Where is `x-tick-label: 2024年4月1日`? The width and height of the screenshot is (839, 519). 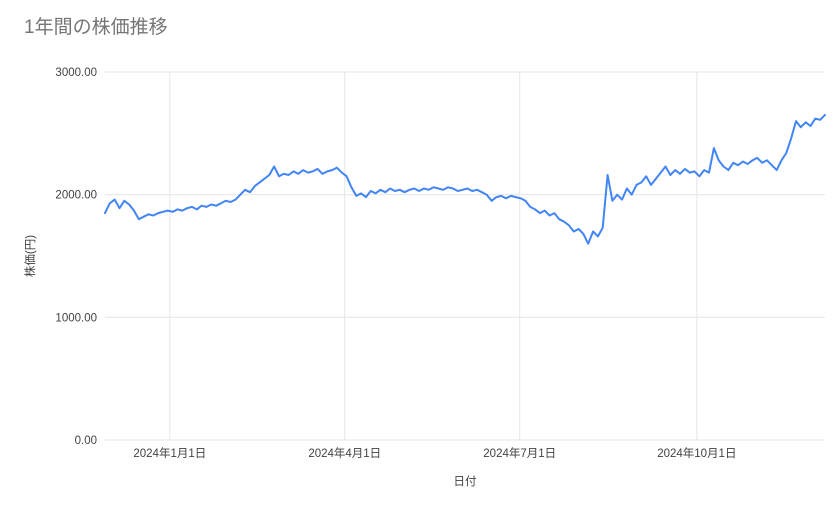
x-tick-label: 2024年4月1日 is located at coordinates (344, 453).